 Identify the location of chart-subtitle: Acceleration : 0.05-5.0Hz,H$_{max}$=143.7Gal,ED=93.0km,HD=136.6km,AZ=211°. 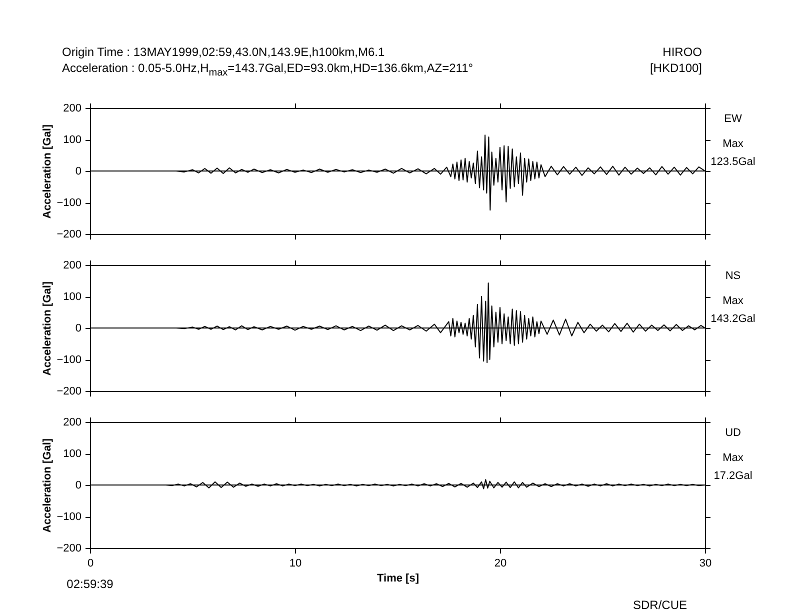
(268, 70).